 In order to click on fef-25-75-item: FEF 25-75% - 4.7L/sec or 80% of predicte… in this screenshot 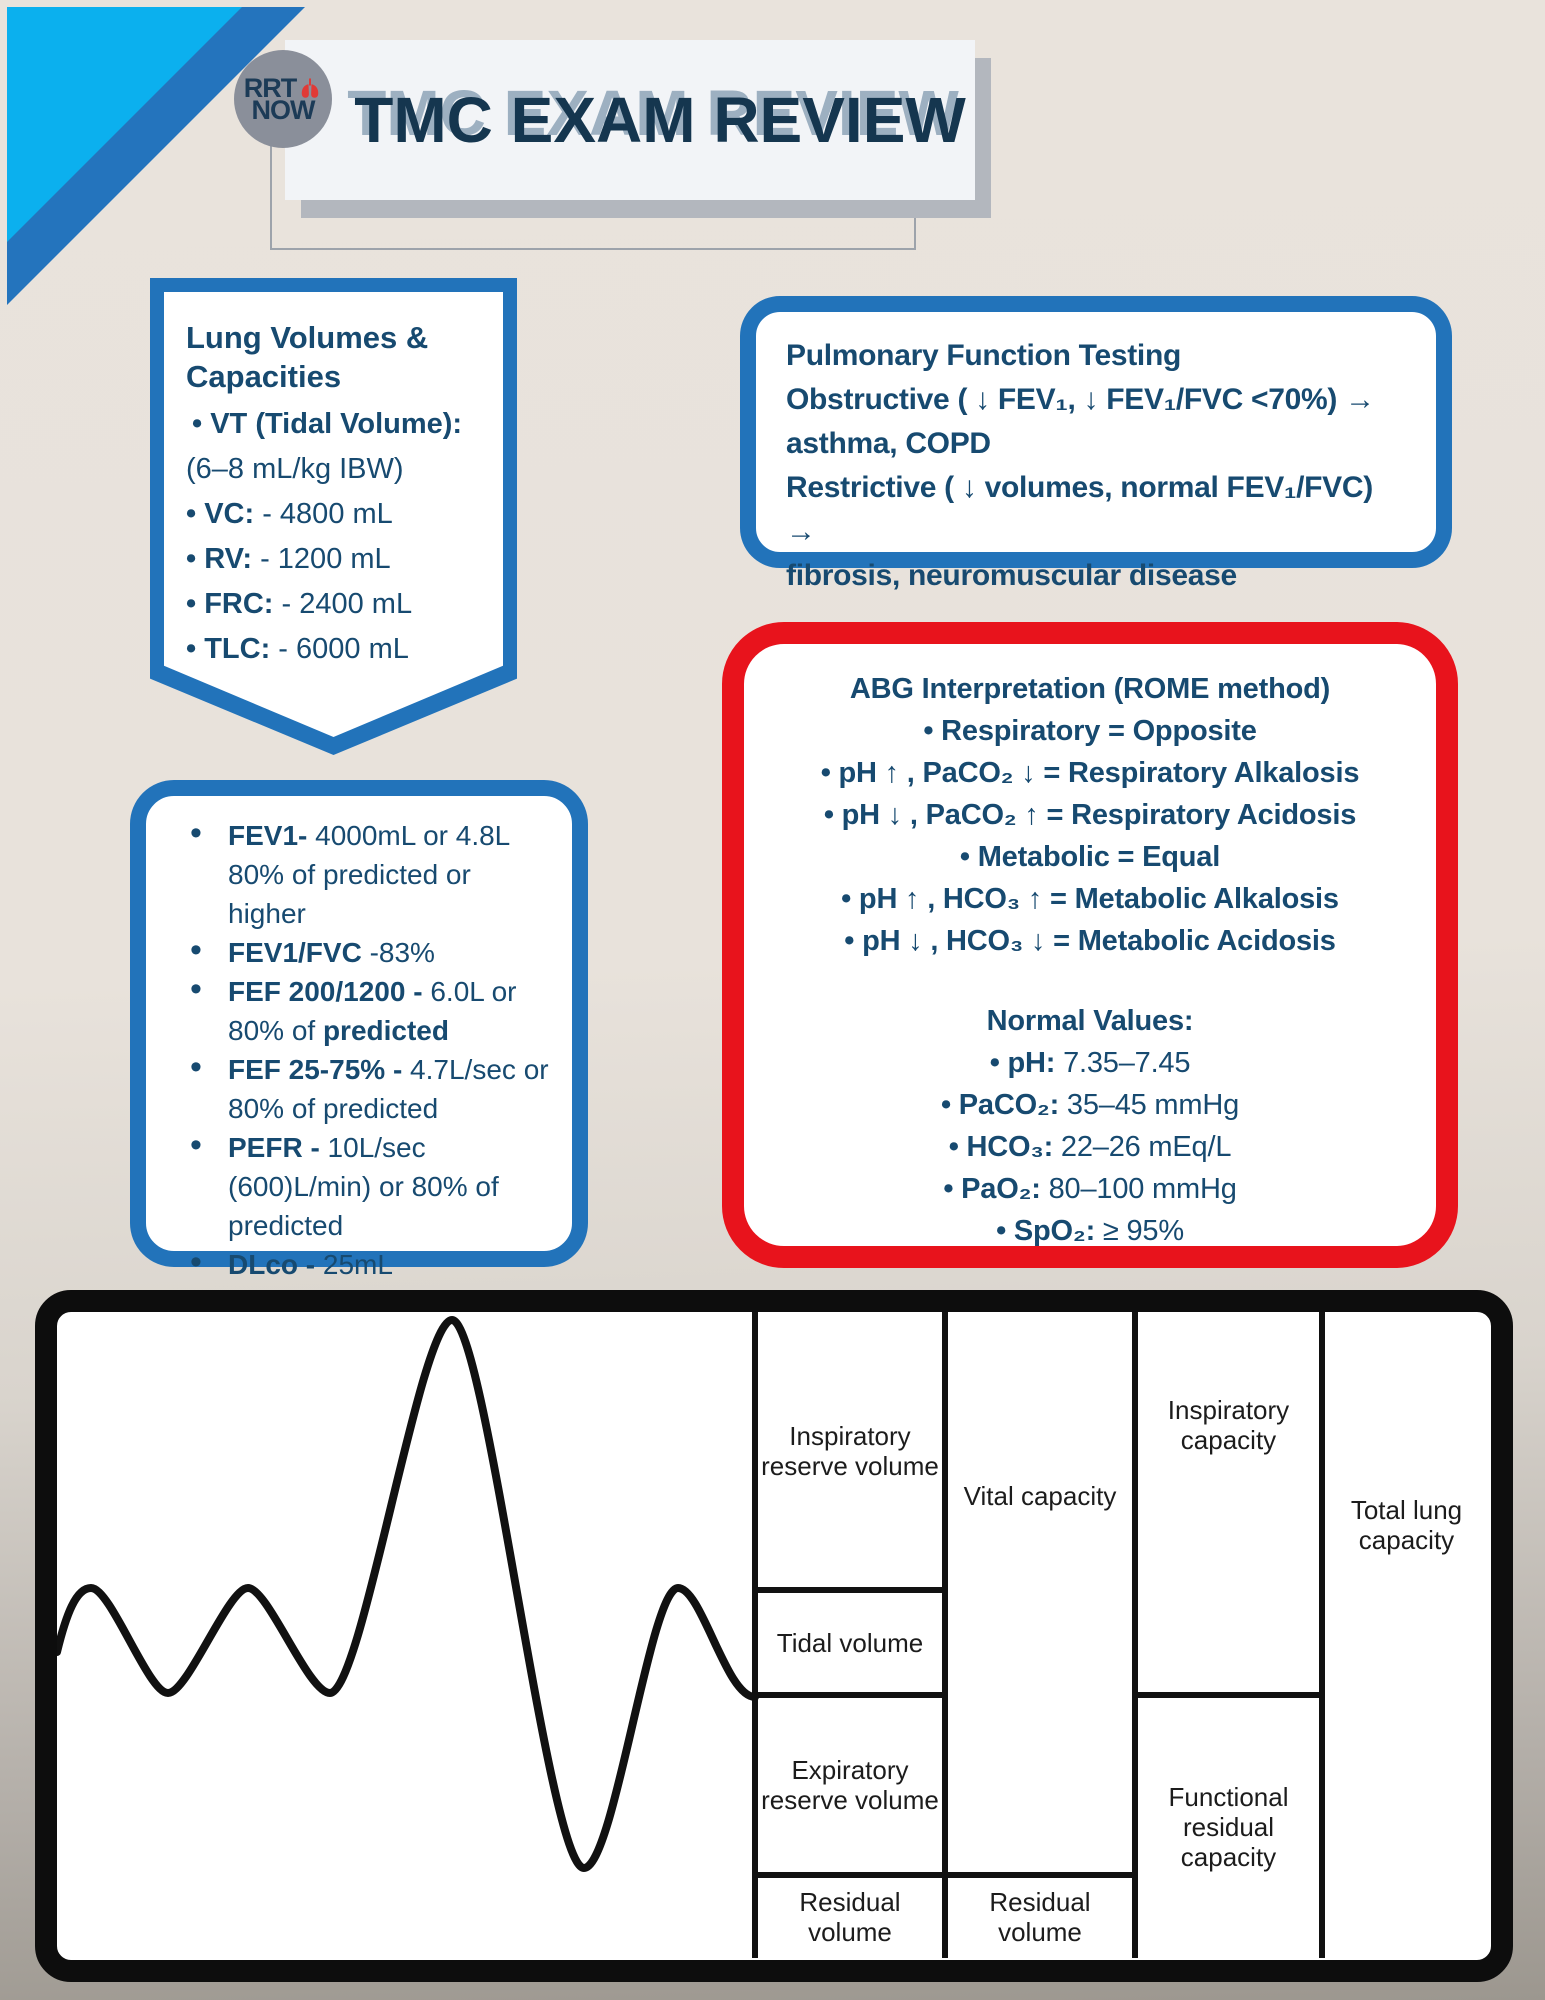, I will do `click(365, 1088)`.